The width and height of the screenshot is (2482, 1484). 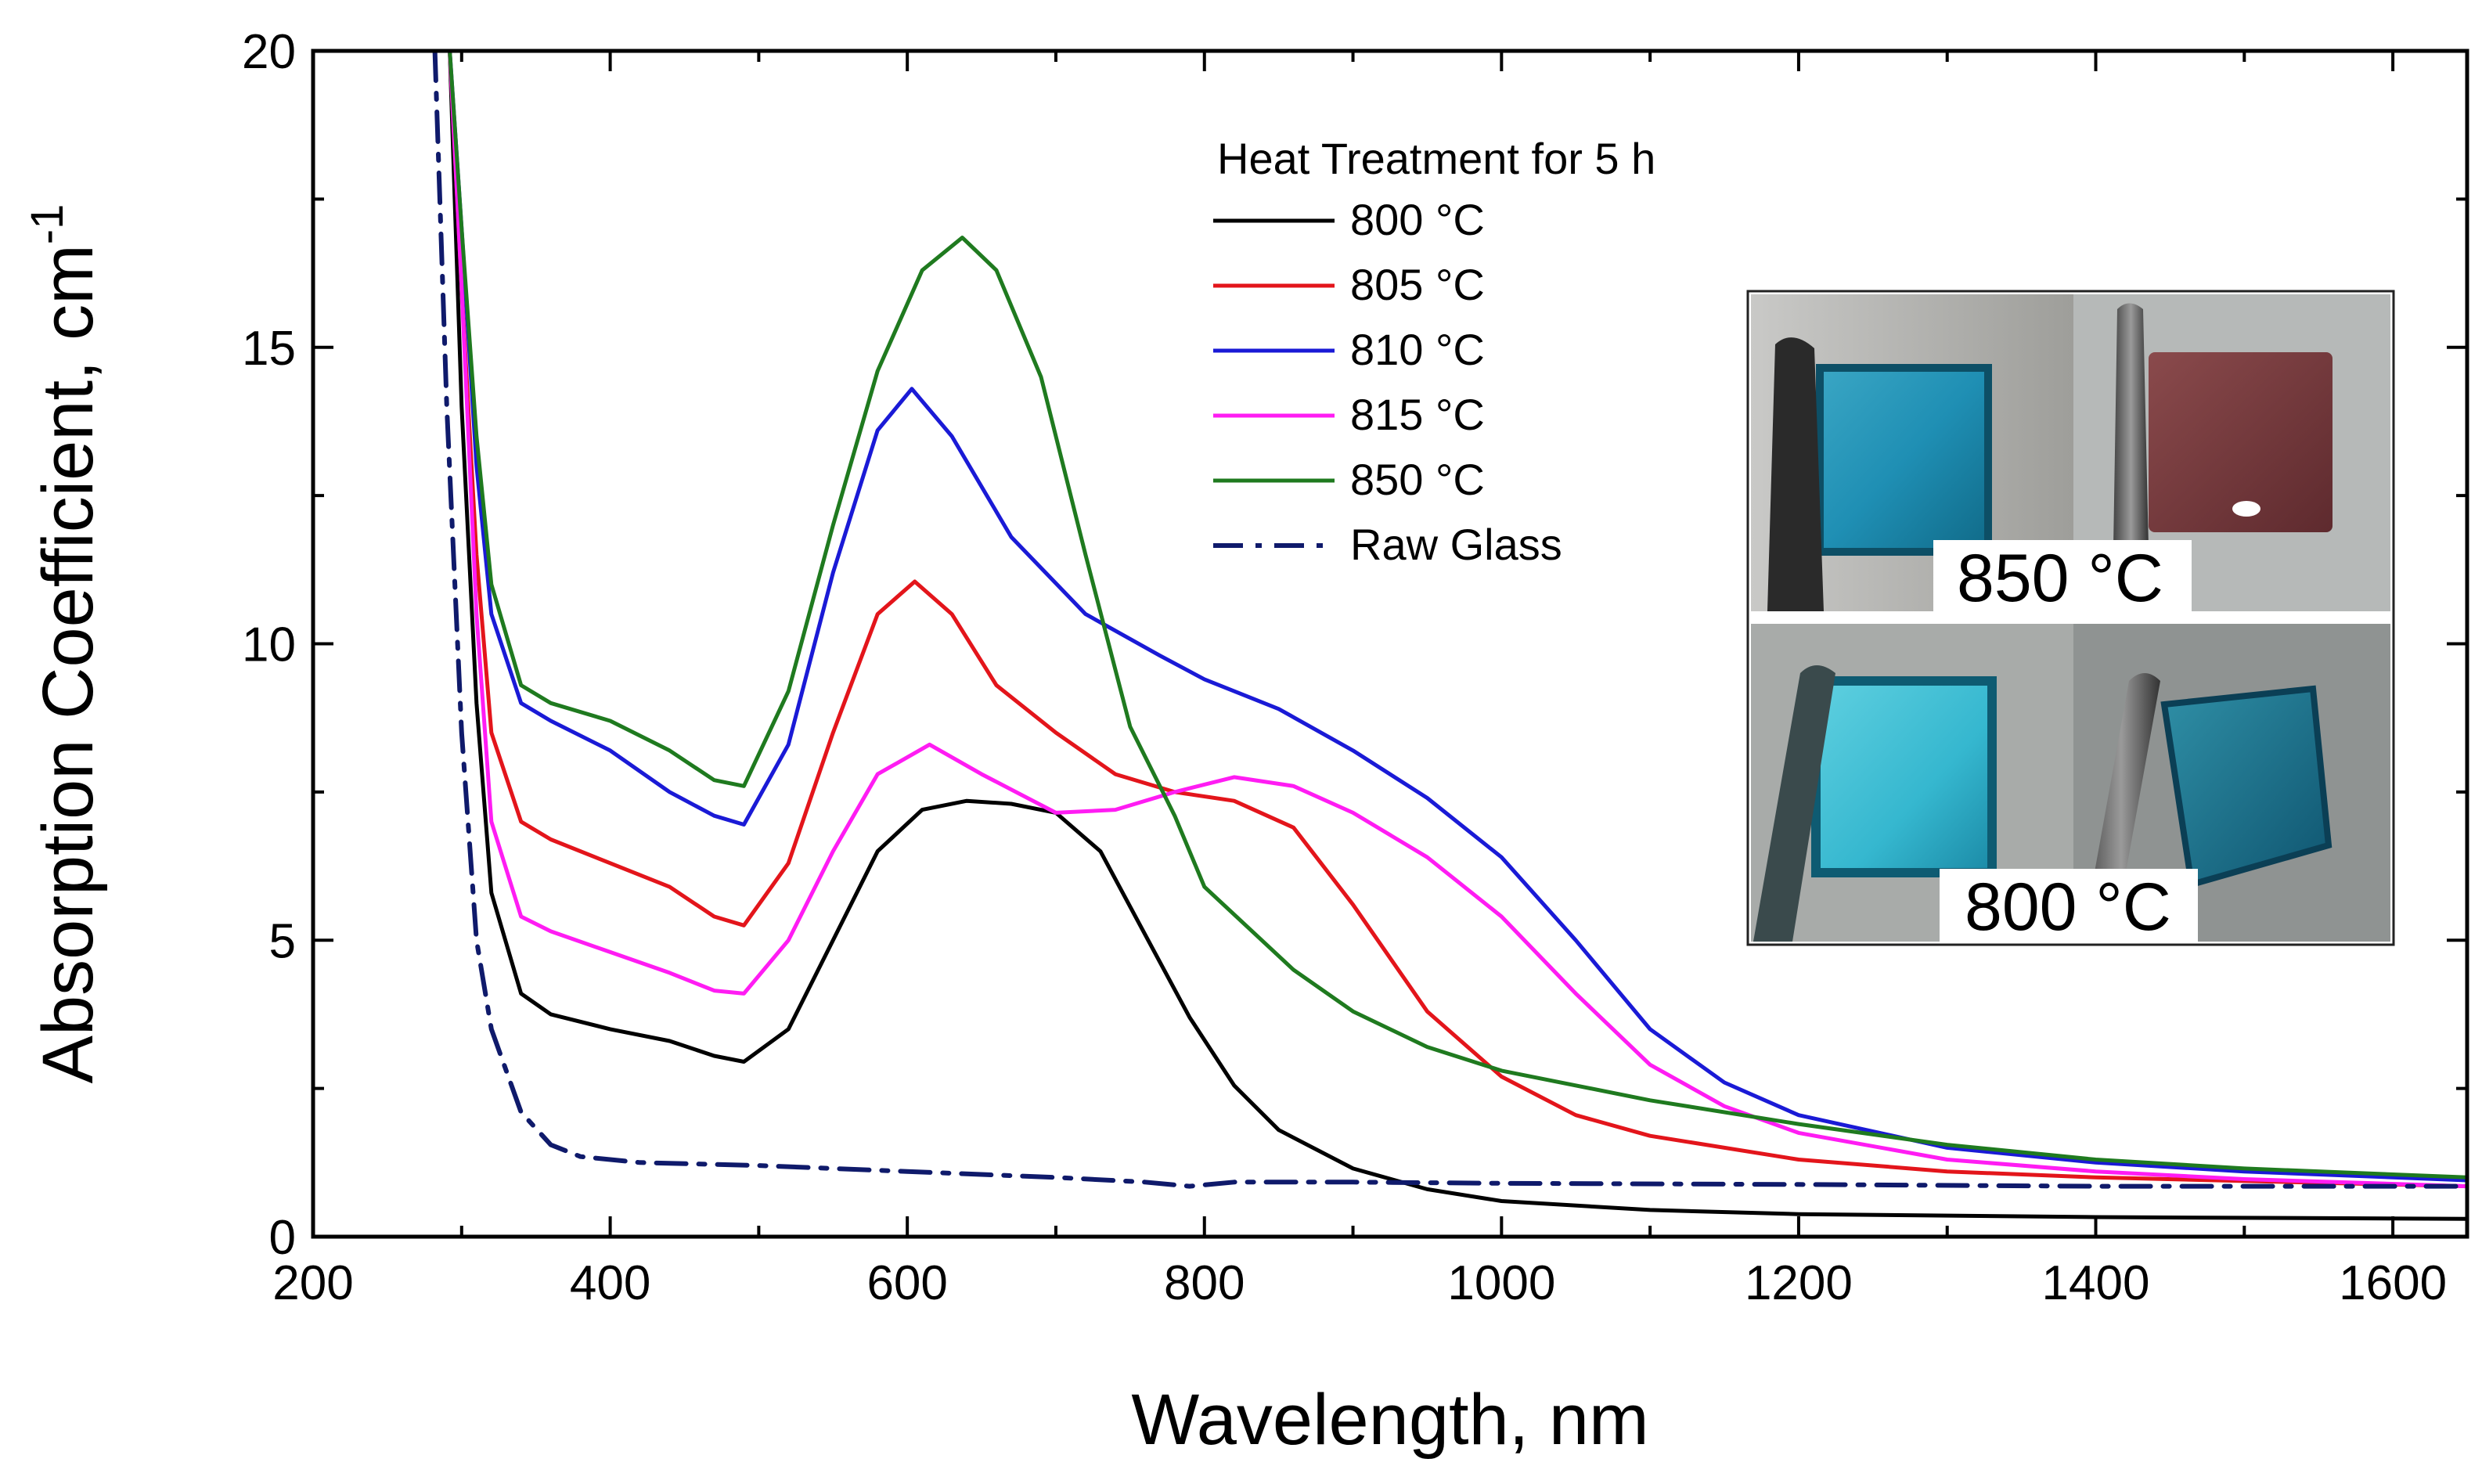 I want to click on y-tick-label: 15, so click(x=269, y=349).